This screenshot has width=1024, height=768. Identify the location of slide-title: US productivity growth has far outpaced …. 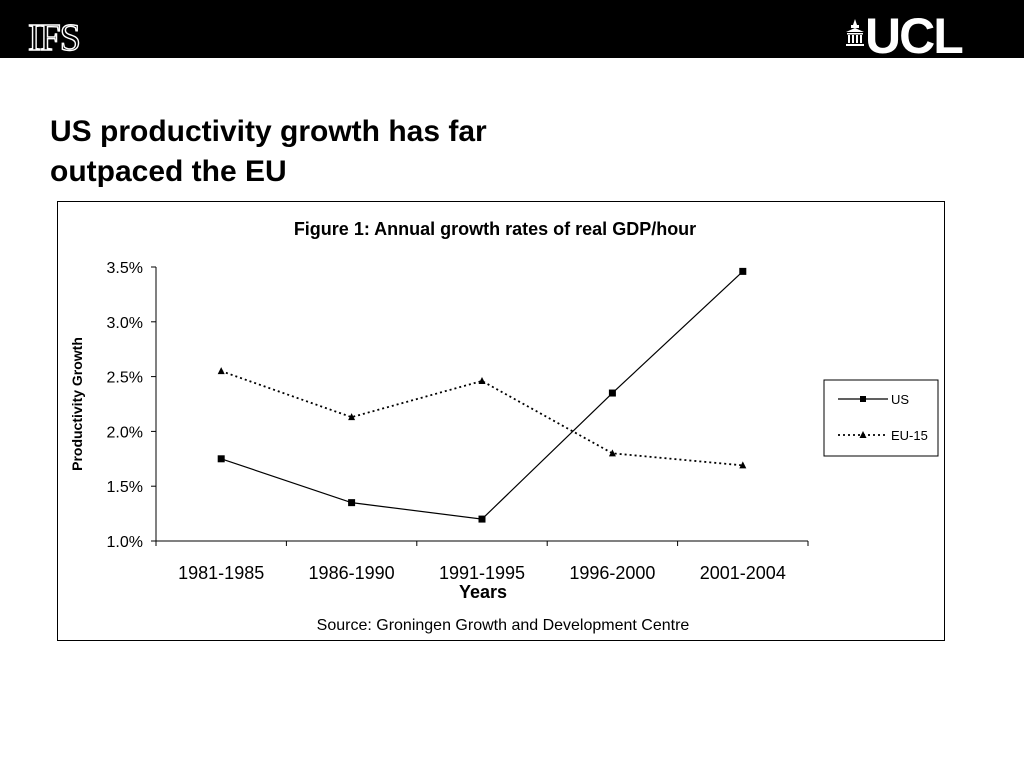
(330, 152).